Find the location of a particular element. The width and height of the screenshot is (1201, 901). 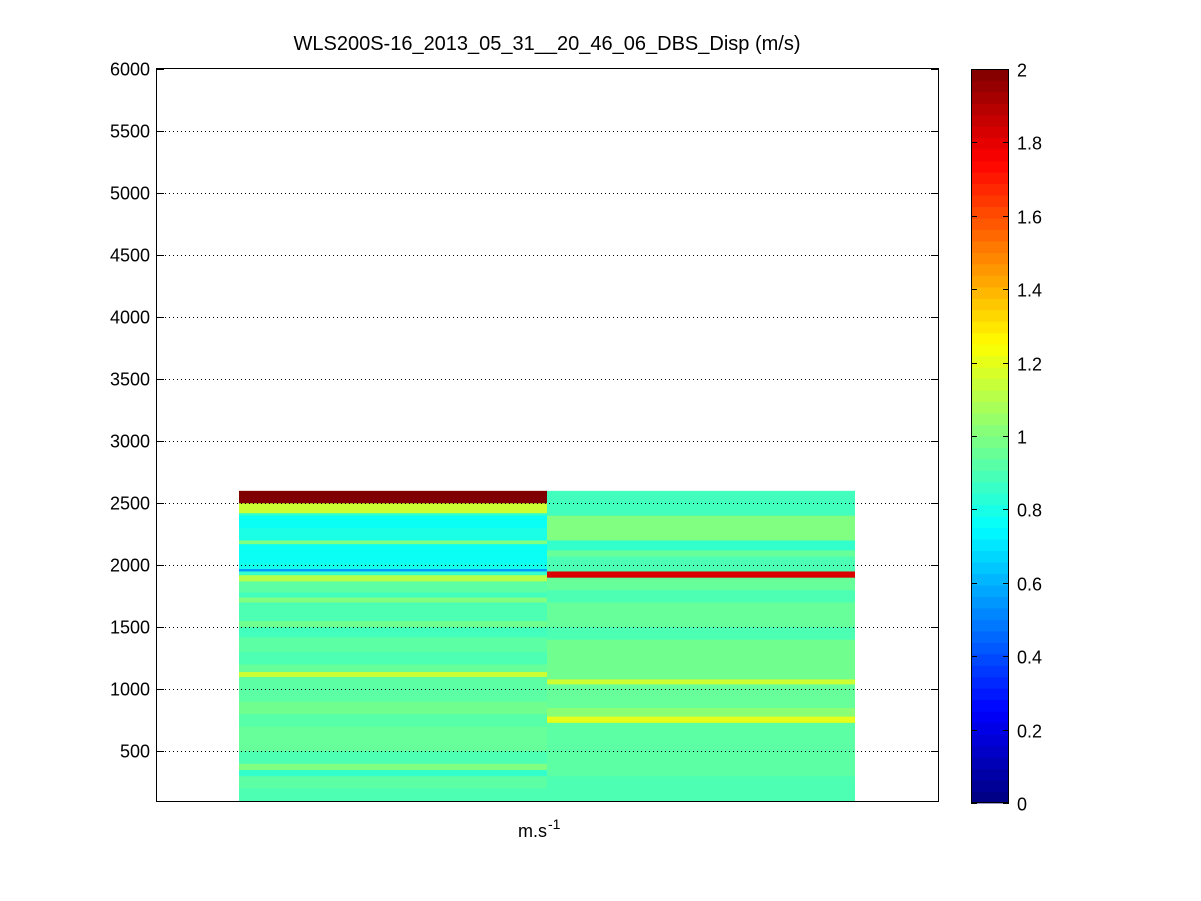

y-tick-label-5000: 5000 is located at coordinates (130, 194).